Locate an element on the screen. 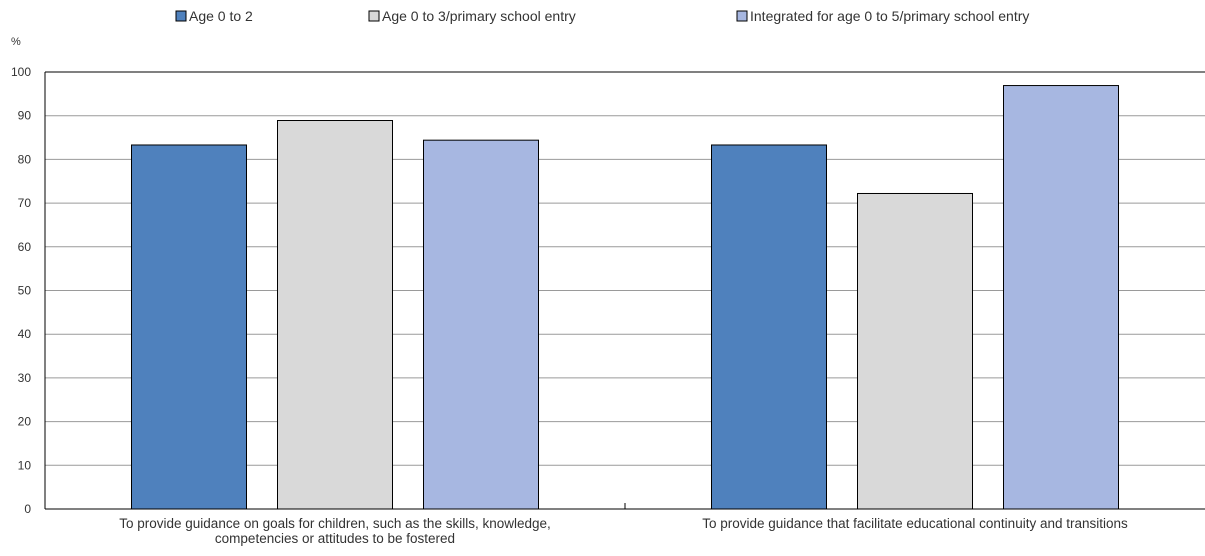 The height and width of the screenshot is (556, 1205). y-tick-label: 90 is located at coordinates (25, 116).